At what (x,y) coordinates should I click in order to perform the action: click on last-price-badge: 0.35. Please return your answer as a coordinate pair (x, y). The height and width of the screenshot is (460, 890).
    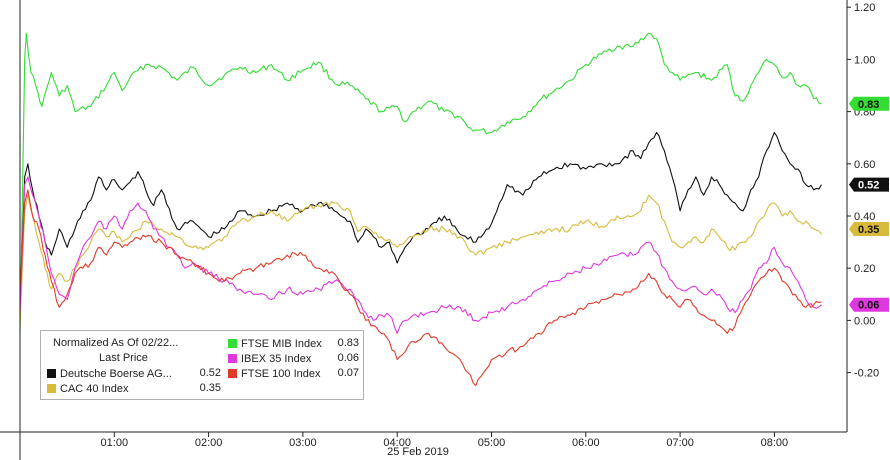
    Looking at the image, I should click on (869, 229).